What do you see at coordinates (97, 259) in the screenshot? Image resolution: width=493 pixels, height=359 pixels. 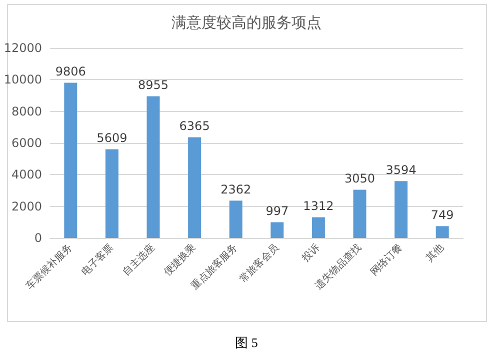 I see `x-tick-label: 电子客票` at bounding box center [97, 259].